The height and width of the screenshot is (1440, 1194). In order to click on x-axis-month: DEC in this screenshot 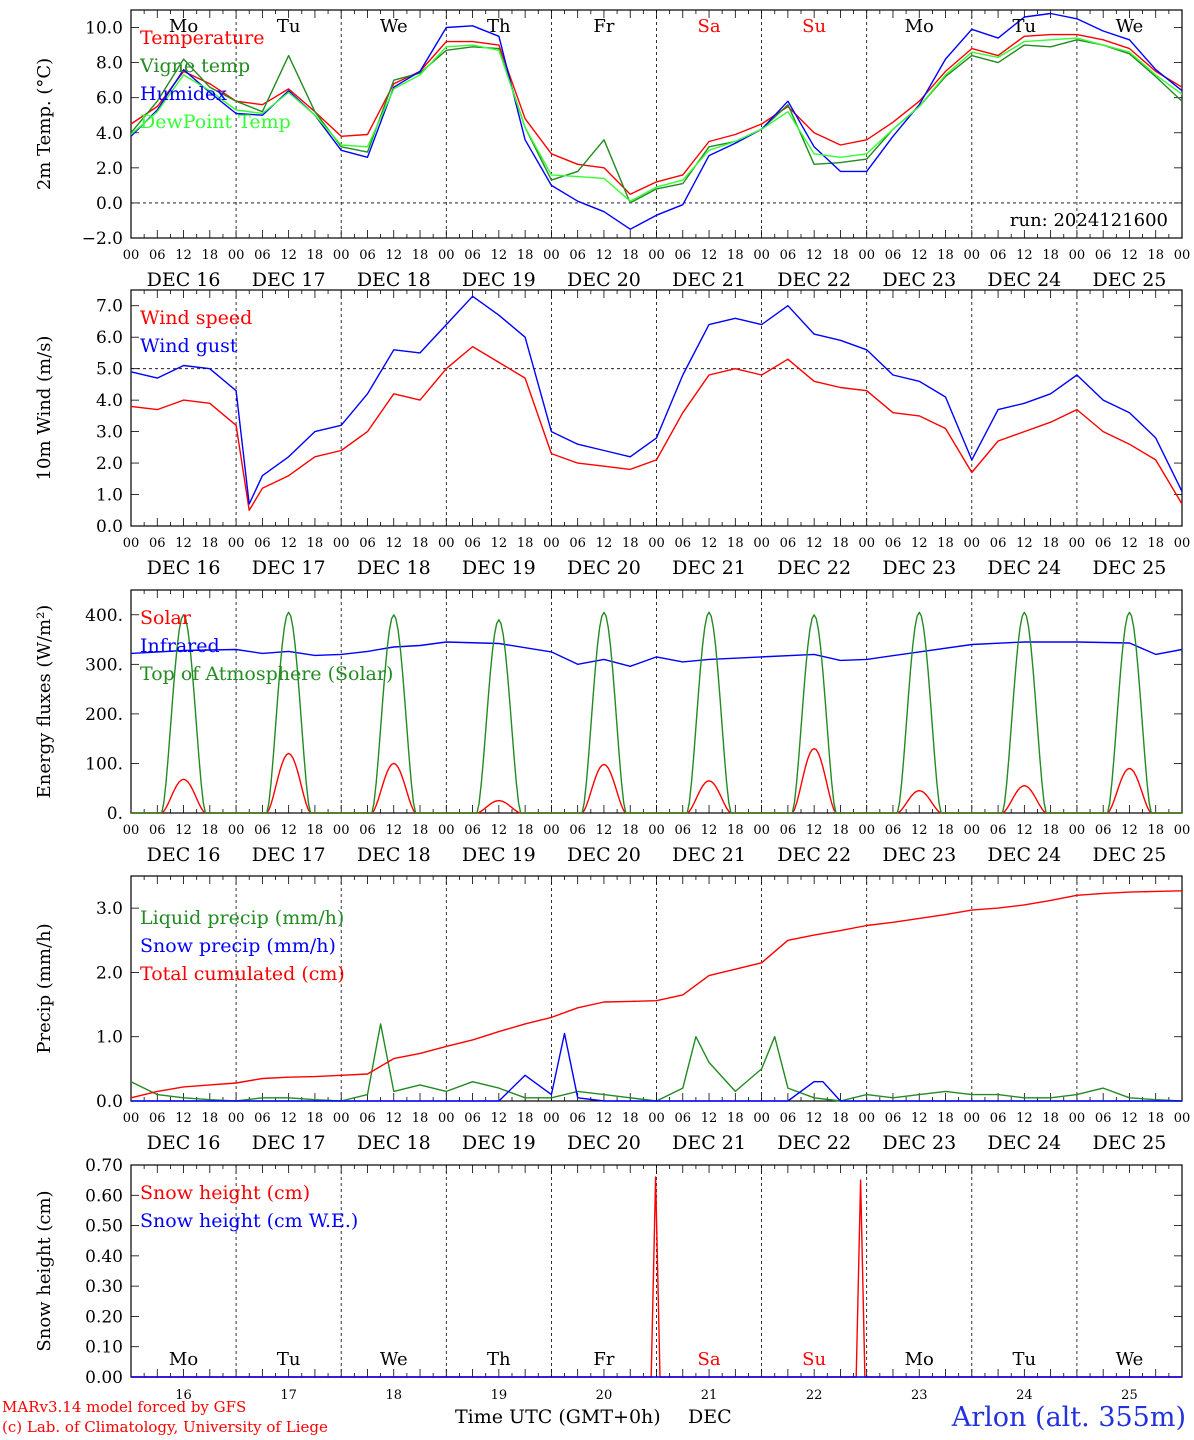, I will do `click(710, 1417)`.